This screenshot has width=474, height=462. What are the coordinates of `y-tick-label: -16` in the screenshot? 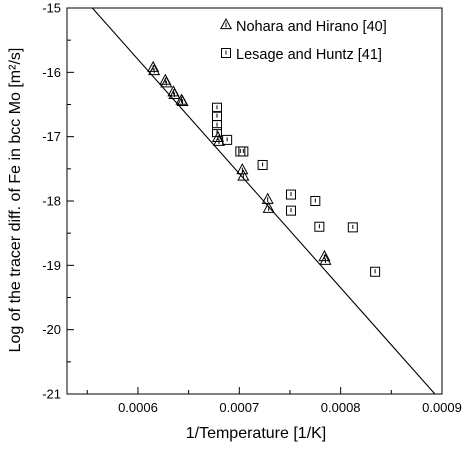 It's located at (51, 72).